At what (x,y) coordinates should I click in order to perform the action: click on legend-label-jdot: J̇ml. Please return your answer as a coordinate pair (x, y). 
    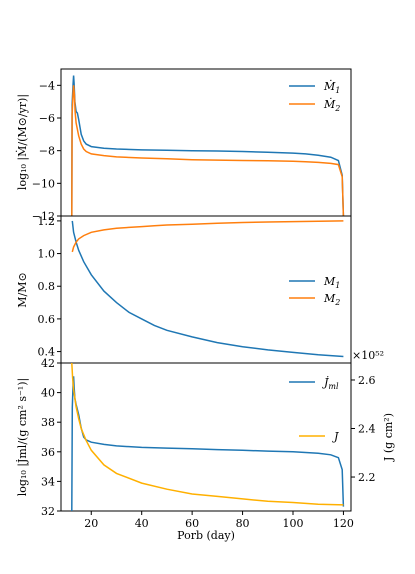
    Looking at the image, I should click on (330, 383).